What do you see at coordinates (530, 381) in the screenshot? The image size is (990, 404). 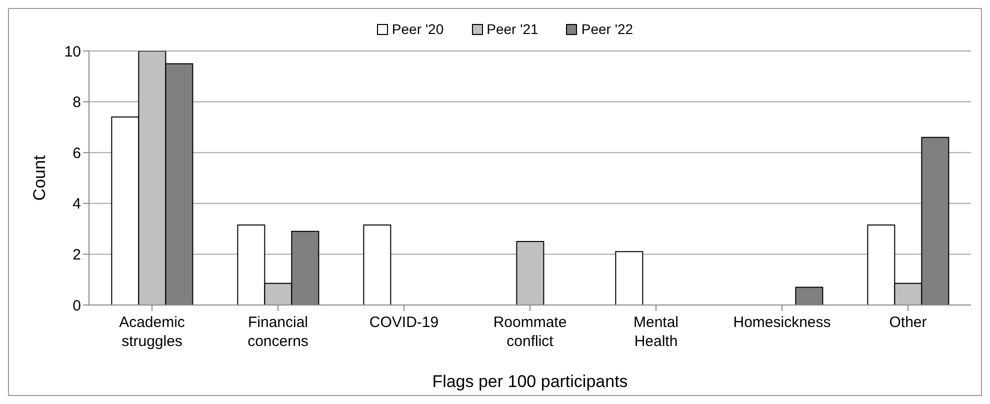 I see `x-axis-title: Flags per 100 participants` at bounding box center [530, 381].